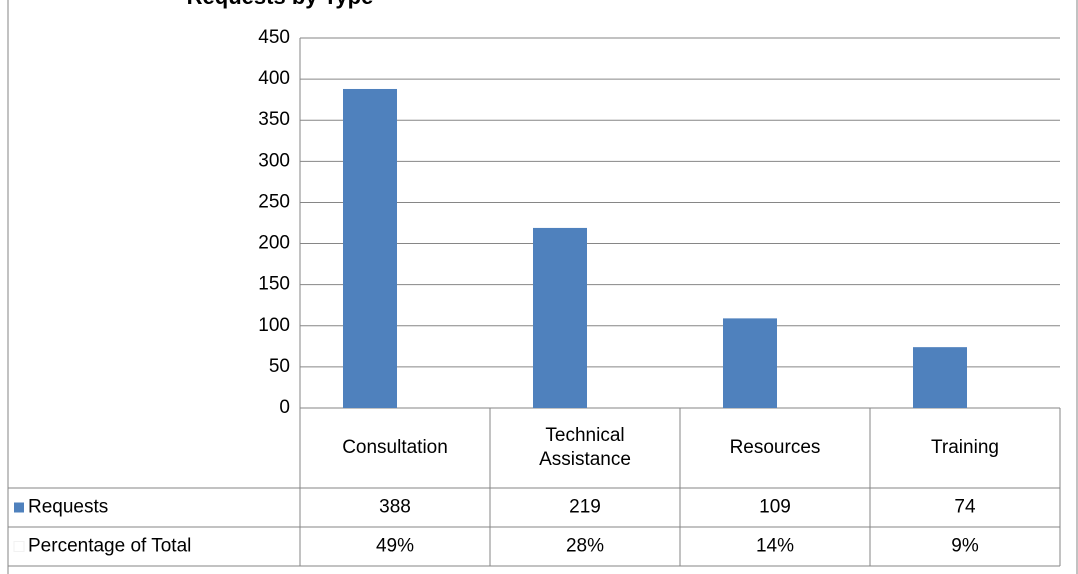 This screenshot has height=574, width=1078. Describe the element at coordinates (274, 160) in the screenshot. I see `y-tick-label: 300` at that location.